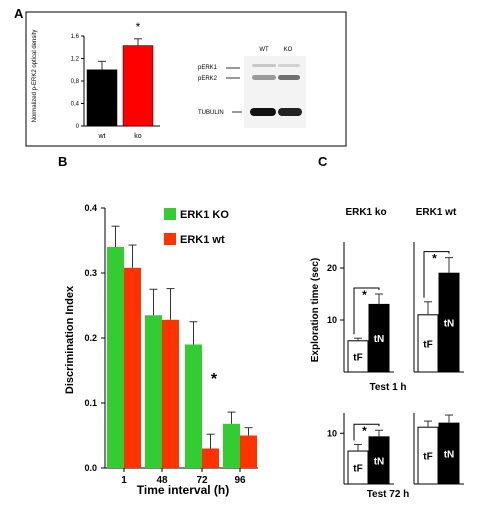  Describe the element at coordinates (357, 357) in the screenshot. I see `chart-c-bar-tf-1-label: tF` at that location.